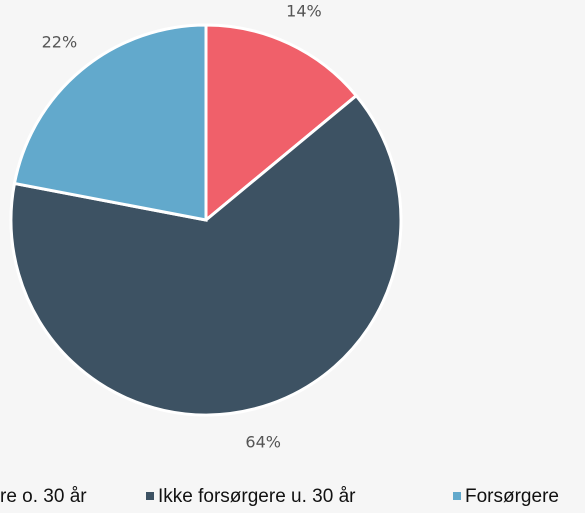  I want to click on data-label: 22%, so click(60, 41).